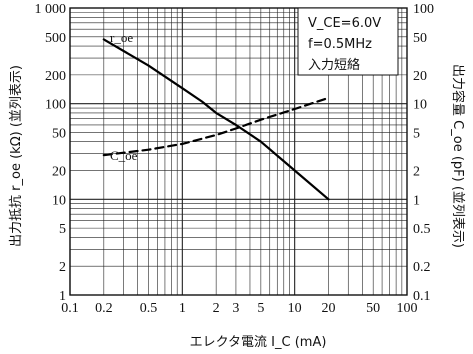  I want to click on y-left-tick-label: 1 000, so click(51, 9).